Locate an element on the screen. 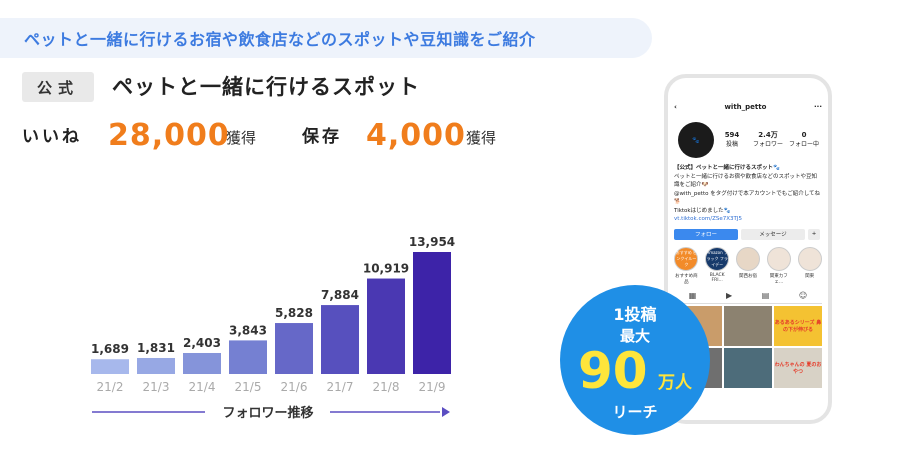 The height and width of the screenshot is (471, 900). official-tag: 公式 is located at coordinates (58, 87).